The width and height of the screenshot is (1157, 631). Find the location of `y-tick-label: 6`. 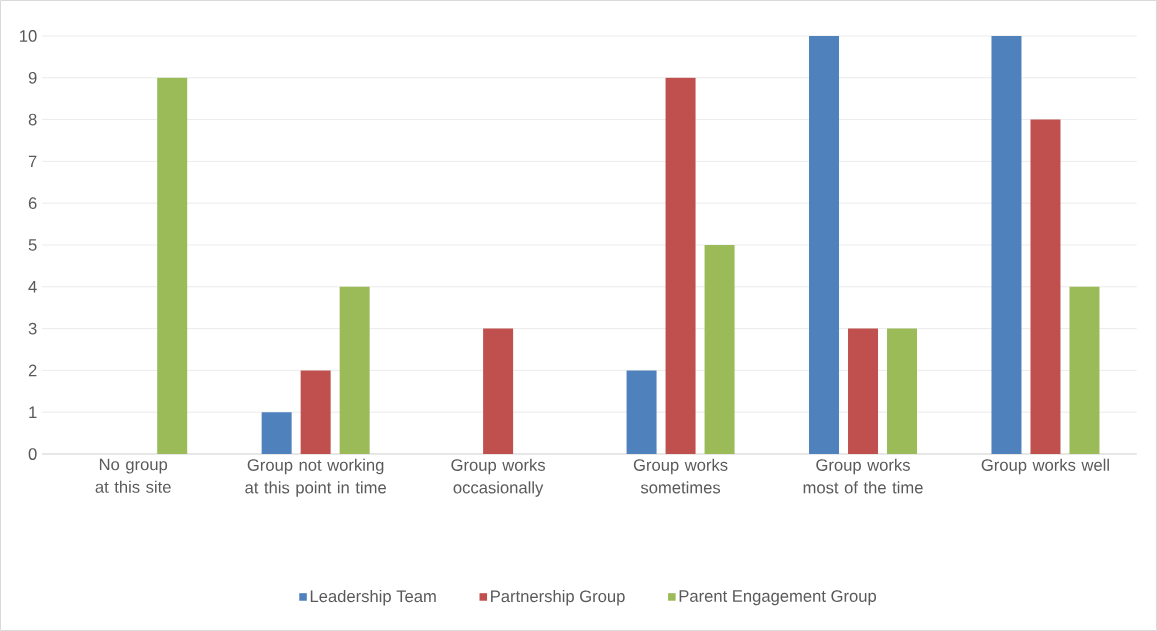

y-tick-label: 6 is located at coordinates (32, 203).